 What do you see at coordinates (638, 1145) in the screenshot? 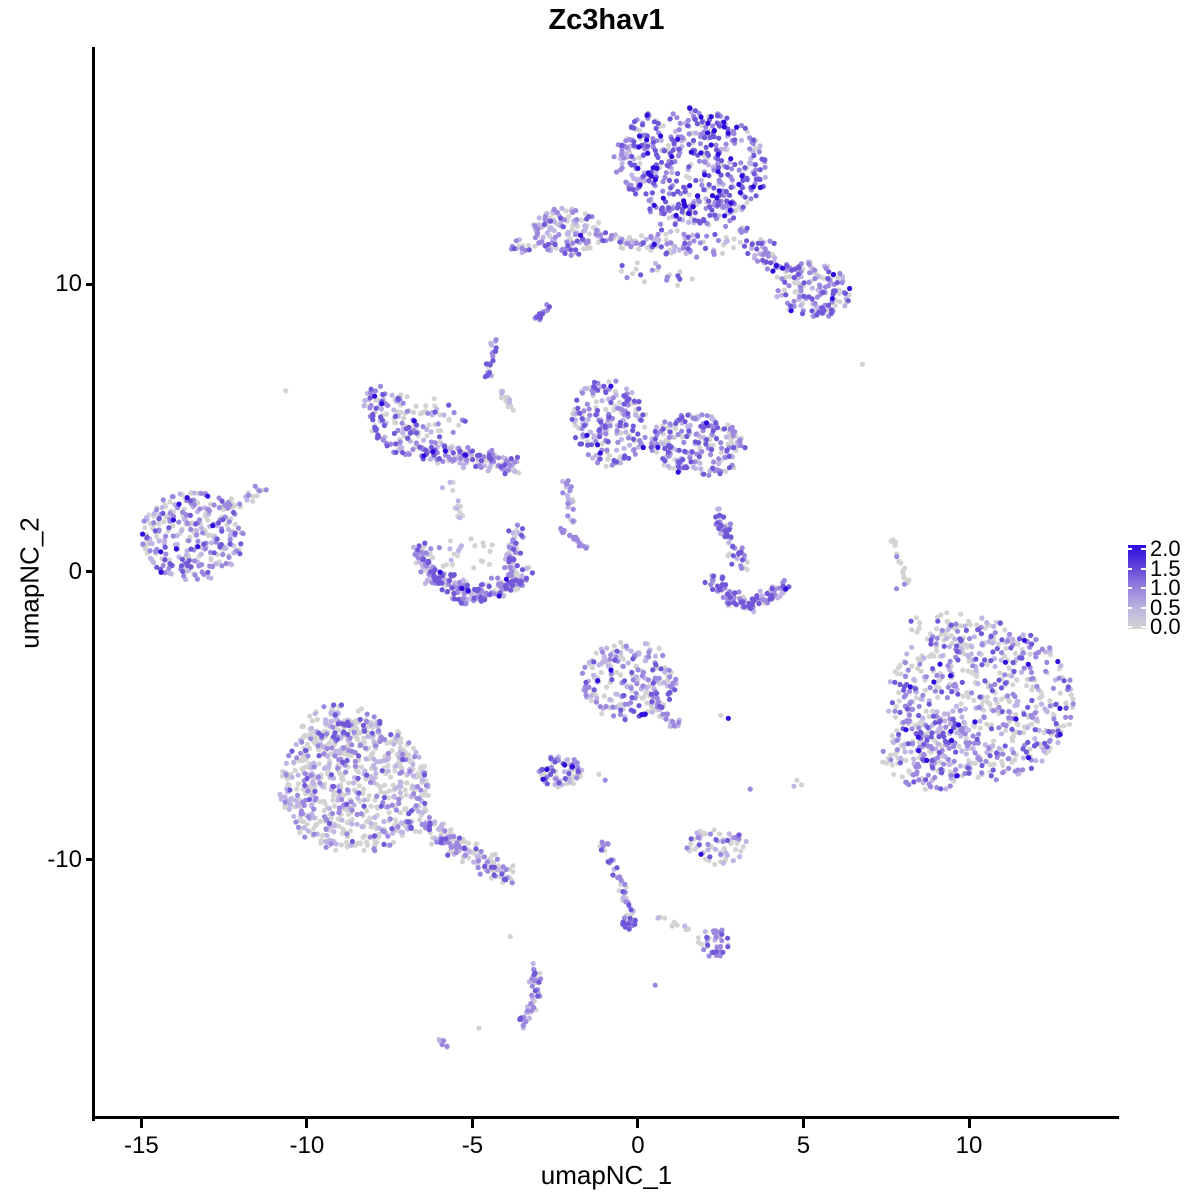
I see `x-axis-tick-label: 0` at bounding box center [638, 1145].